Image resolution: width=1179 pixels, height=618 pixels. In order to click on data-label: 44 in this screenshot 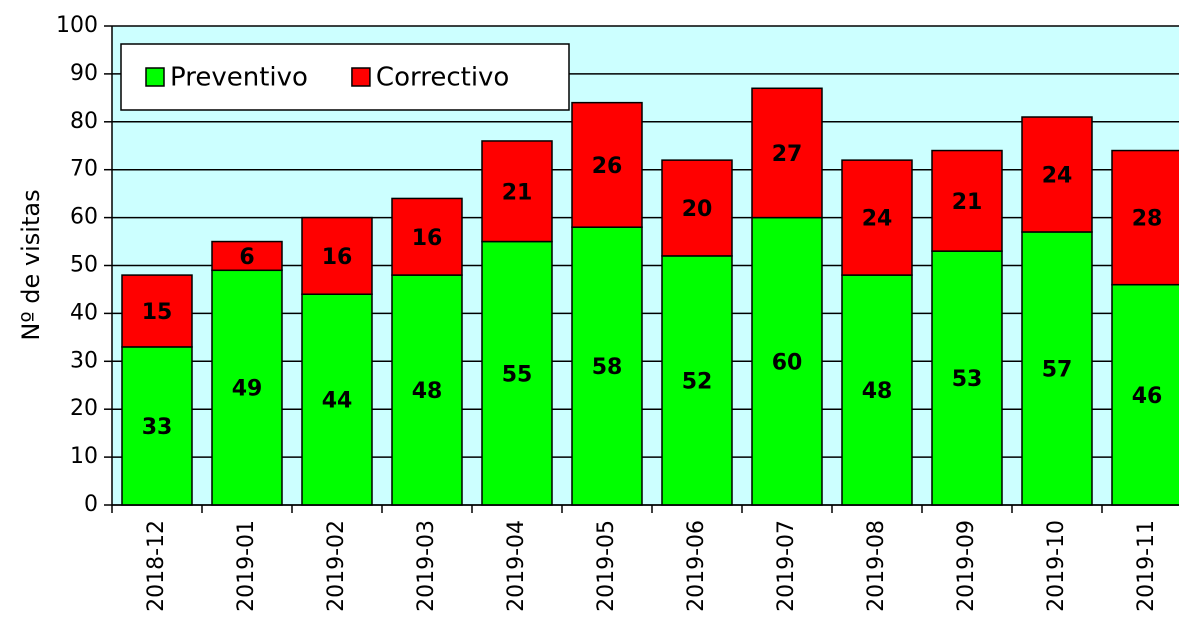, I will do `click(337, 401)`.